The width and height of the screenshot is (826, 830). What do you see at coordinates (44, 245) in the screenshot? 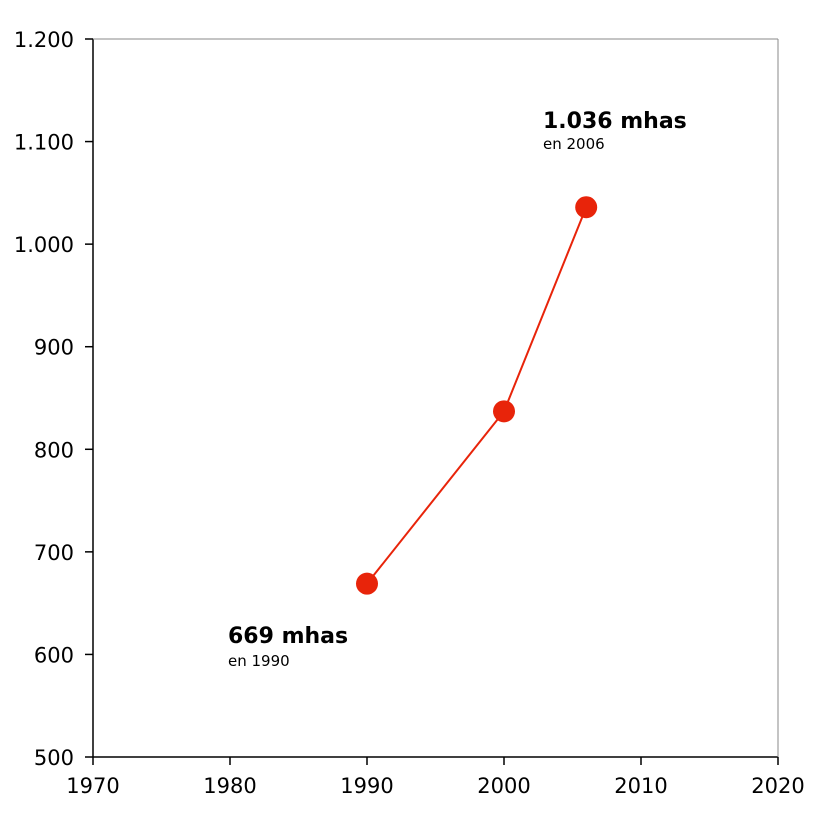
I see `y-tick-label: 1.000` at bounding box center [44, 245].